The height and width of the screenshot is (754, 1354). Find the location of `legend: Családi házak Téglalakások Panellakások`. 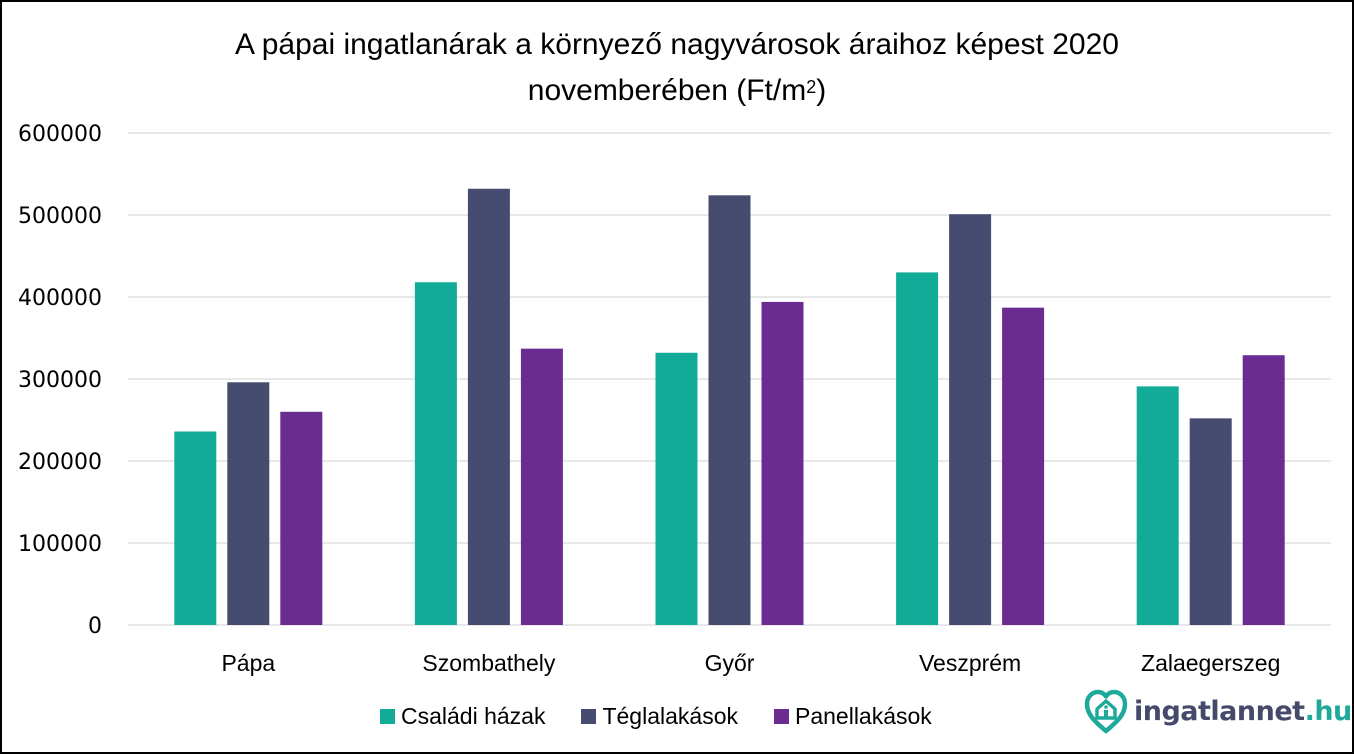

legend: Családi házak Téglalakások Panellakások is located at coordinates (656, 716).